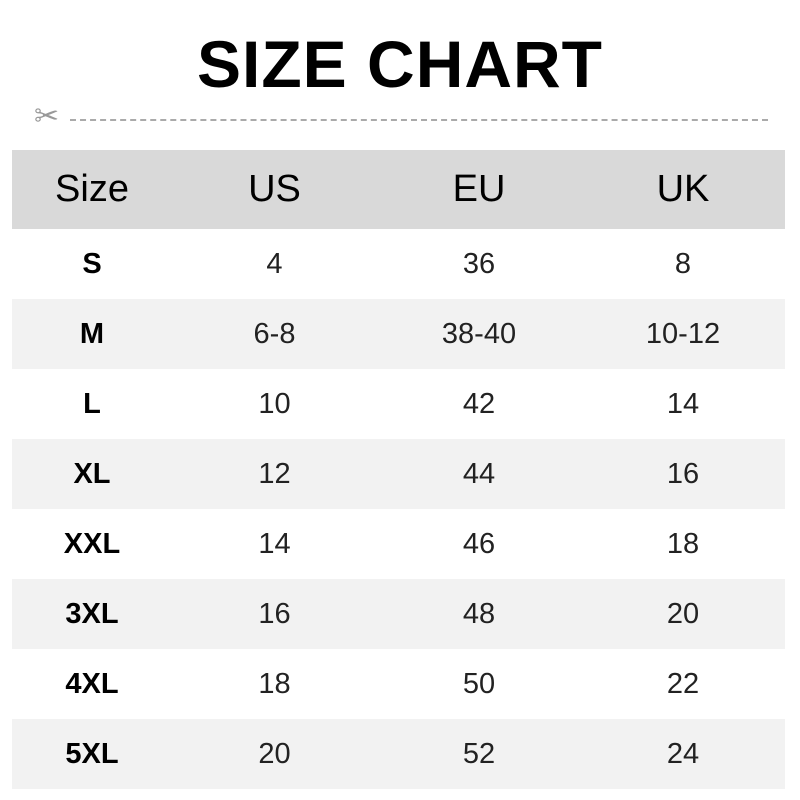 The width and height of the screenshot is (800, 800). I want to click on table-row: L 10 42 14, so click(398, 404).